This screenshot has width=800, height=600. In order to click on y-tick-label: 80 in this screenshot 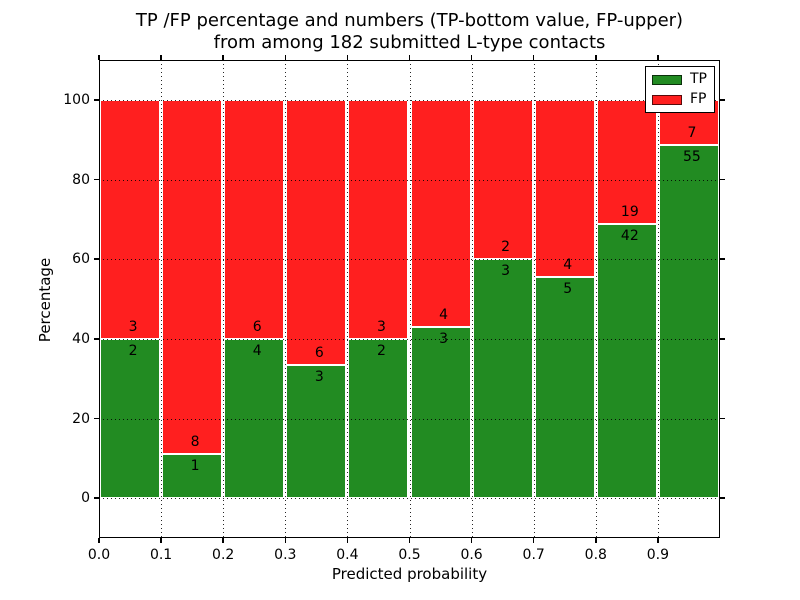, I will do `click(81, 179)`.